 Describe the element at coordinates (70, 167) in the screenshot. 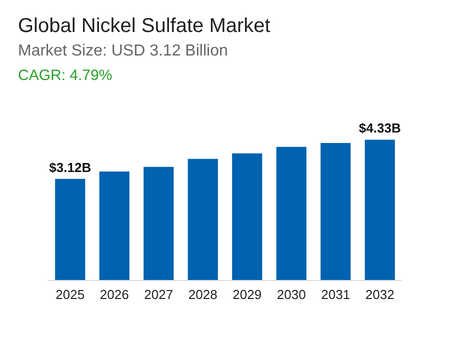

I see `data-label: $3.12B` at that location.